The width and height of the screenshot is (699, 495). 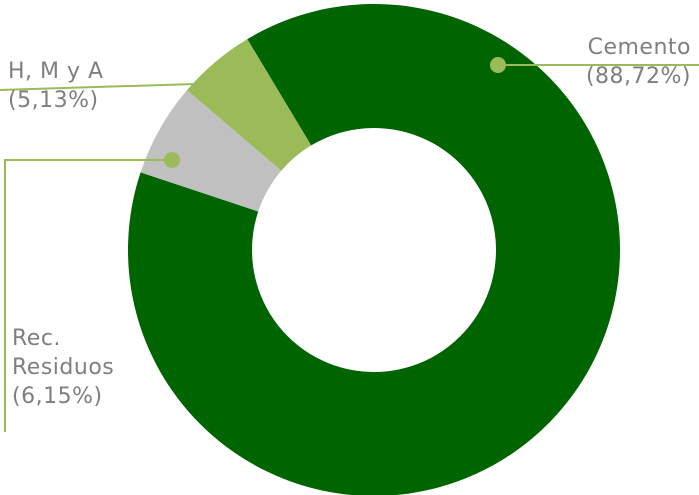 I want to click on category-label: Rec. Residuos, so click(x=63, y=353).